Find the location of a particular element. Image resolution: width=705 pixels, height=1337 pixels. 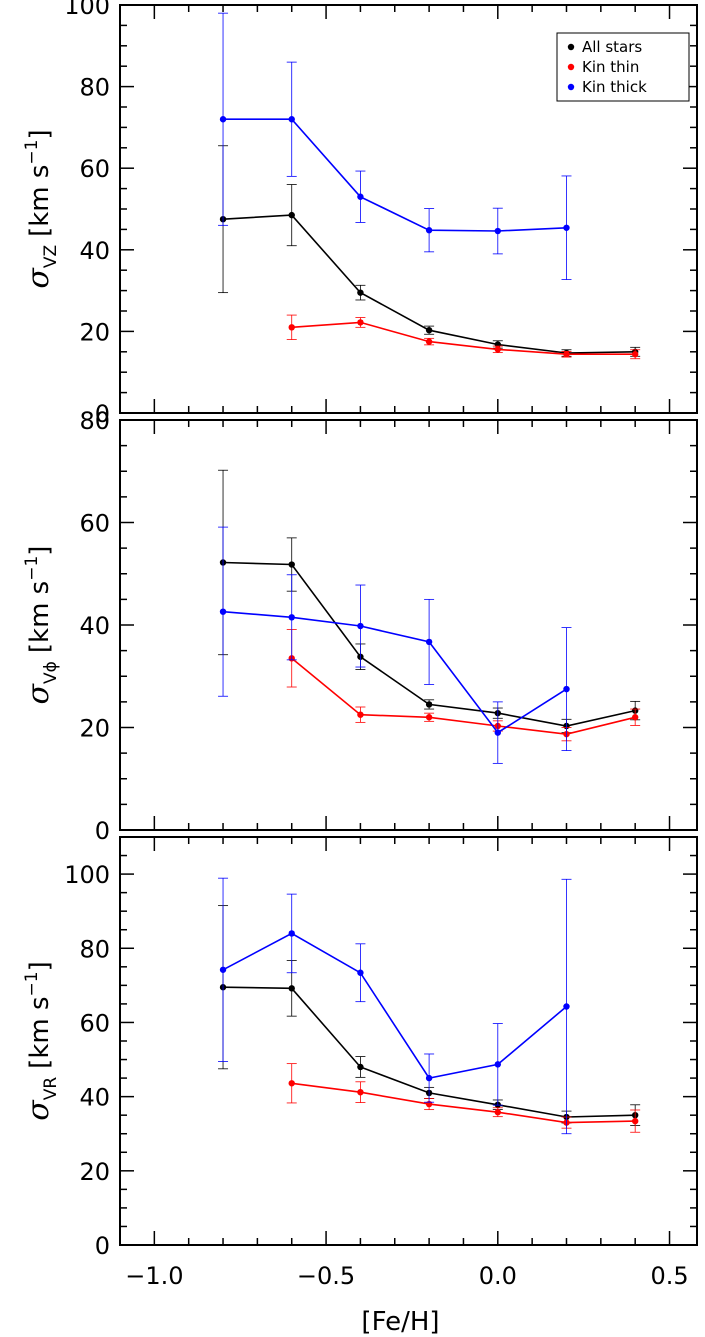

y-title-subscript: VZ is located at coordinates (51, 256).